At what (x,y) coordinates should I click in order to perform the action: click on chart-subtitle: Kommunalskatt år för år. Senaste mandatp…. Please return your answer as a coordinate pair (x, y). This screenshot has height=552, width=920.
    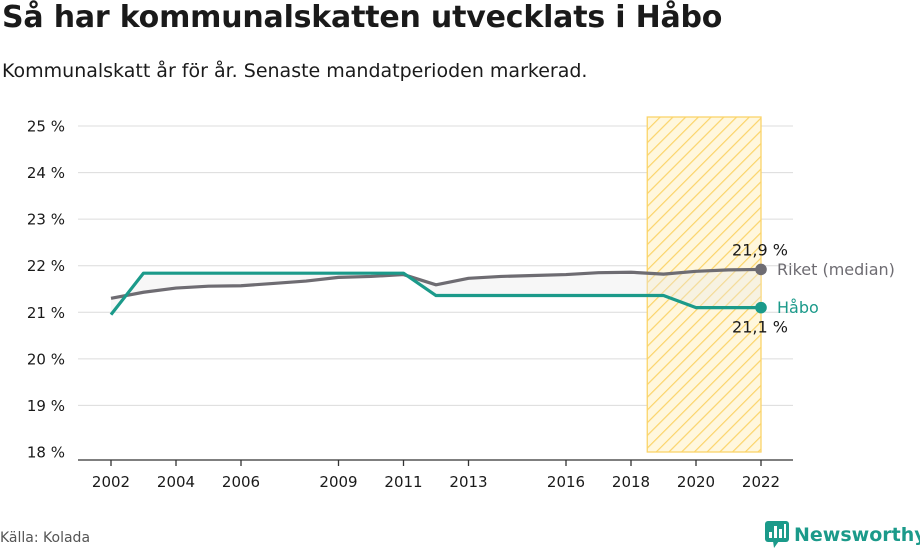
    Looking at the image, I should click on (295, 71).